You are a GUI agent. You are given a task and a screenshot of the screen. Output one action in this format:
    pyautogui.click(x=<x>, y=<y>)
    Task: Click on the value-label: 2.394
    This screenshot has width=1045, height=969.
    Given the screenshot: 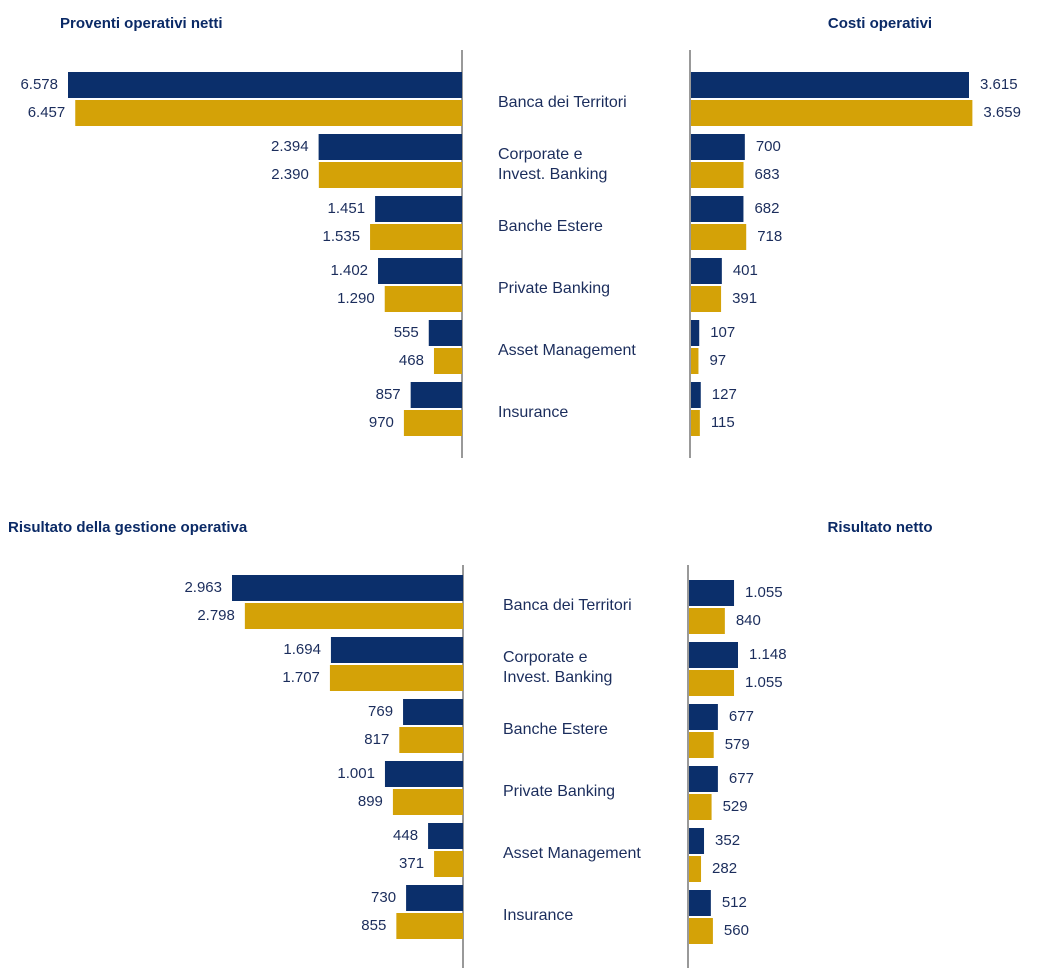 What is the action you would take?
    pyautogui.click(x=290, y=146)
    